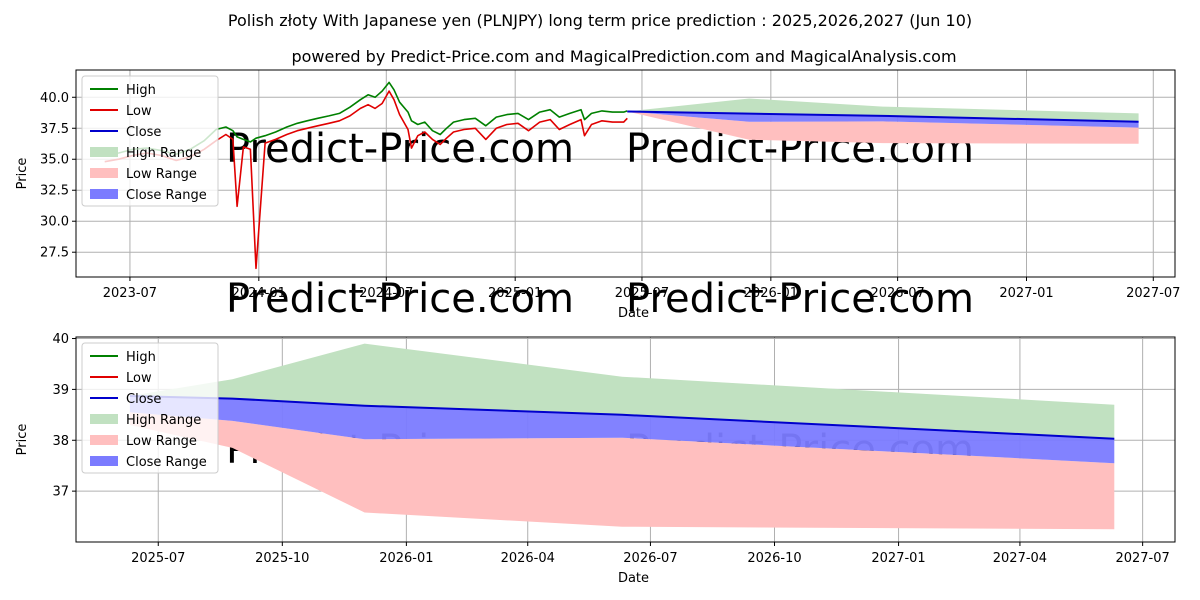 This screenshot has width=1200, height=600. What do you see at coordinates (60, 390) in the screenshot?
I see `y-tick-label: 39` at bounding box center [60, 390].